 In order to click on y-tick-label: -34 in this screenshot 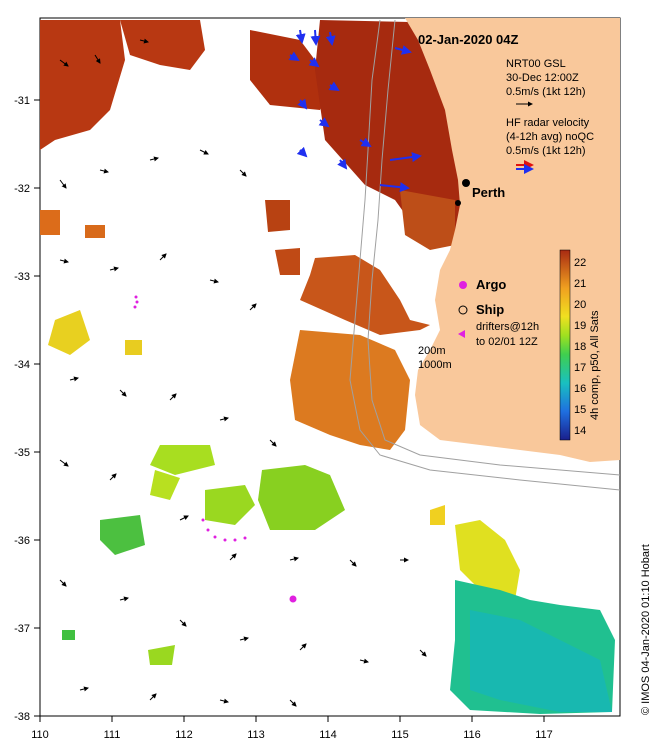, I will do `click(22, 365)`.